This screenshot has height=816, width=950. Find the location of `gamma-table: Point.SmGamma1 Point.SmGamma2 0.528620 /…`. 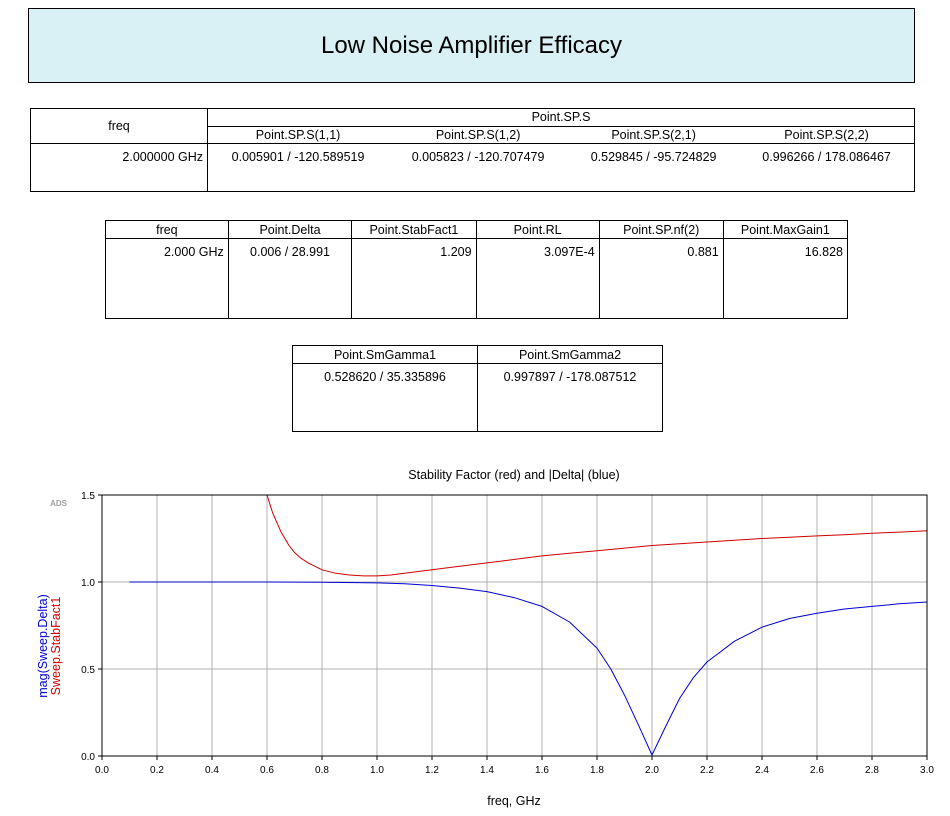

gamma-table: Point.SmGamma1 Point.SmGamma2 0.528620 /… is located at coordinates (477, 388).